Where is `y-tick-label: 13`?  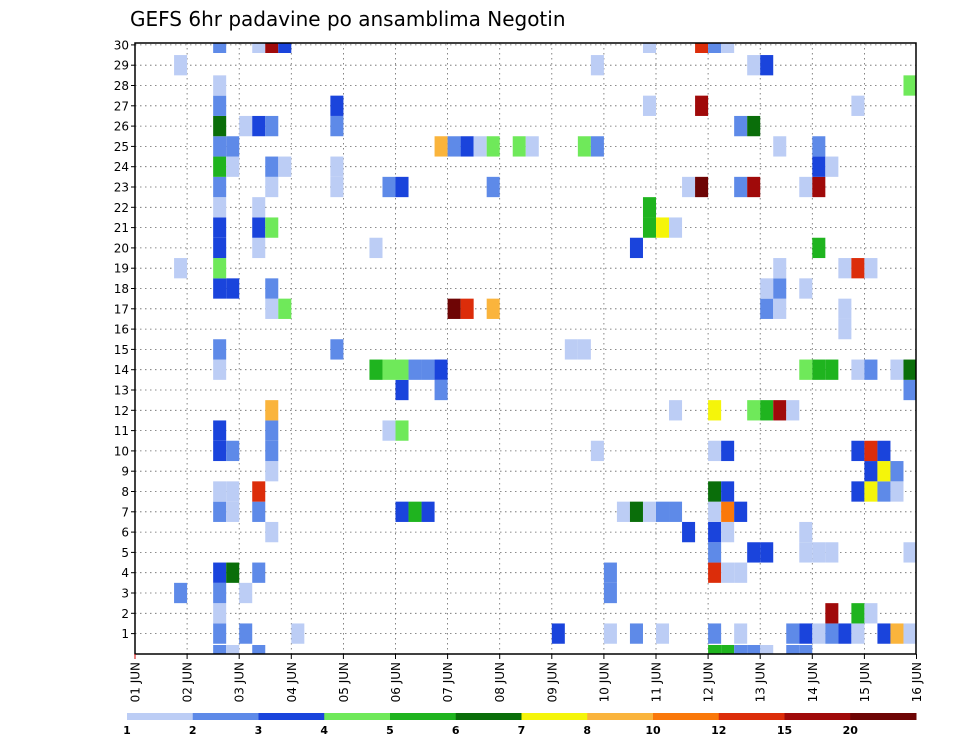
y-tick-label: 13 is located at coordinates (121, 391).